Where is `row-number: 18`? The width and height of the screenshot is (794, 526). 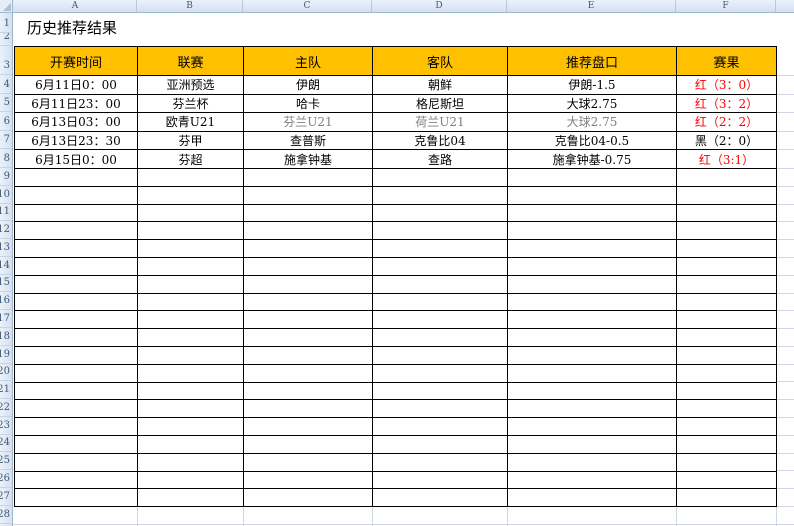 row-number: 18 is located at coordinates (6, 337).